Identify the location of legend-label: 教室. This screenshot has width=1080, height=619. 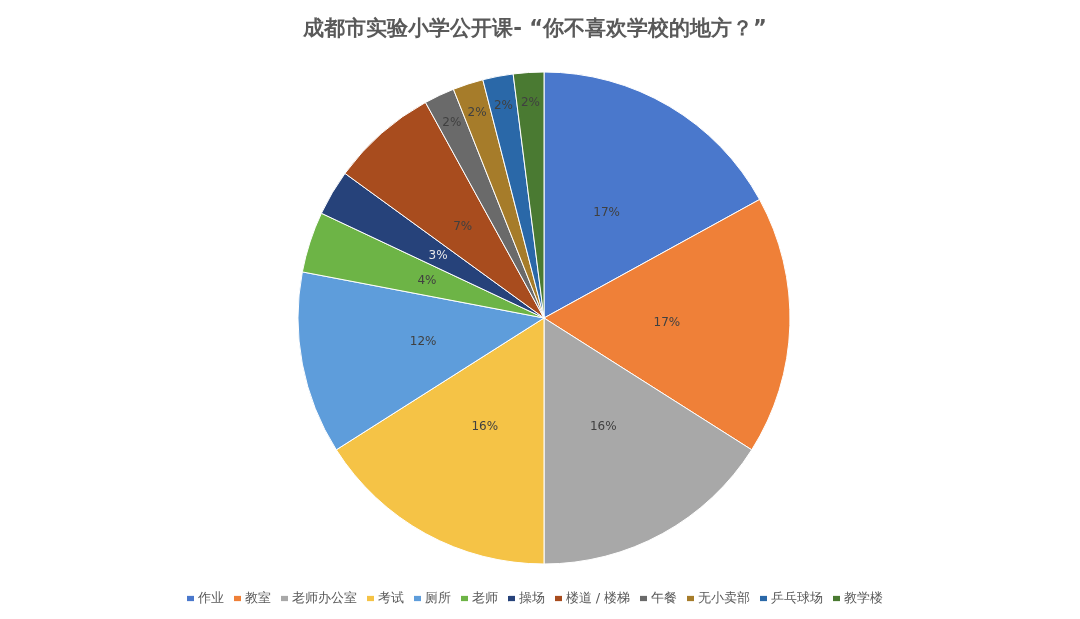
(257, 597).